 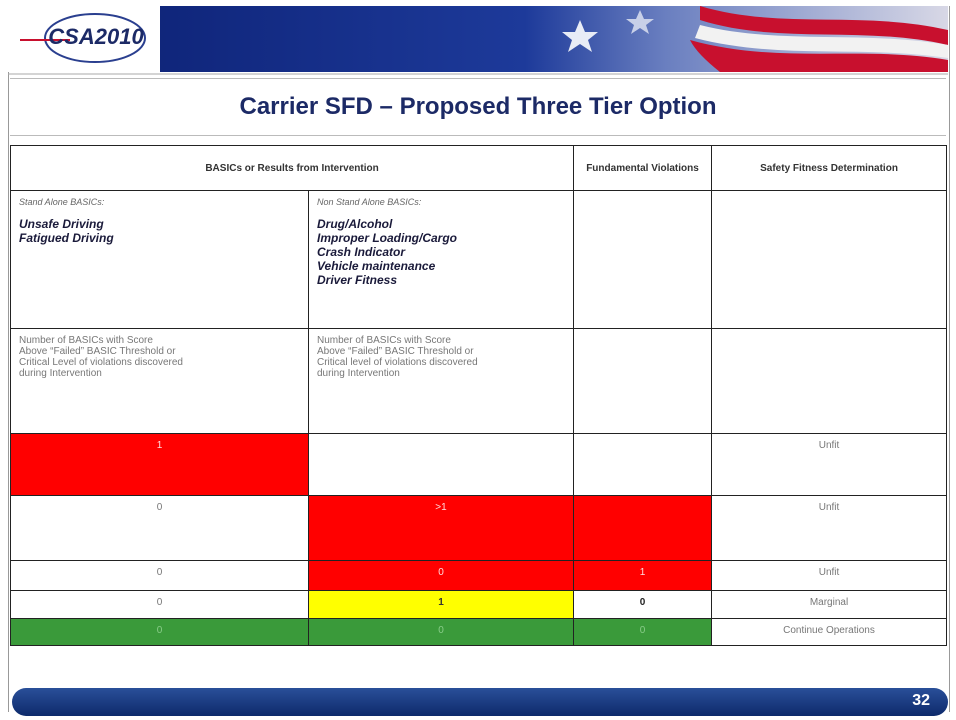 What do you see at coordinates (369, 202) in the screenshot?
I see `basics-label: Non Stand Alone BASICs:` at bounding box center [369, 202].